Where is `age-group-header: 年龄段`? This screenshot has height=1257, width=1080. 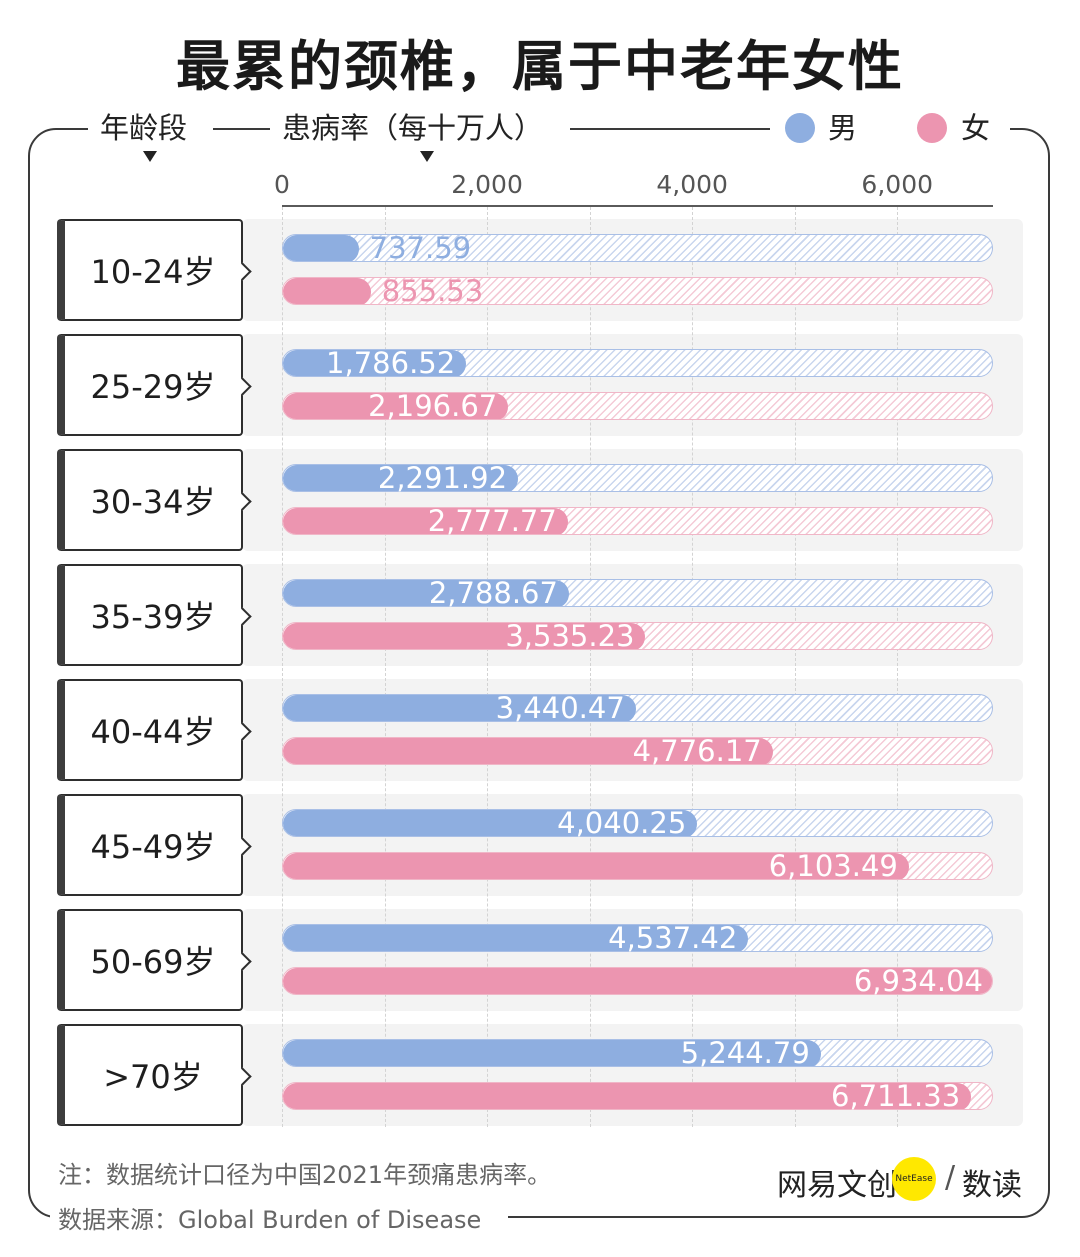 age-group-header: 年龄段 is located at coordinates (144, 128).